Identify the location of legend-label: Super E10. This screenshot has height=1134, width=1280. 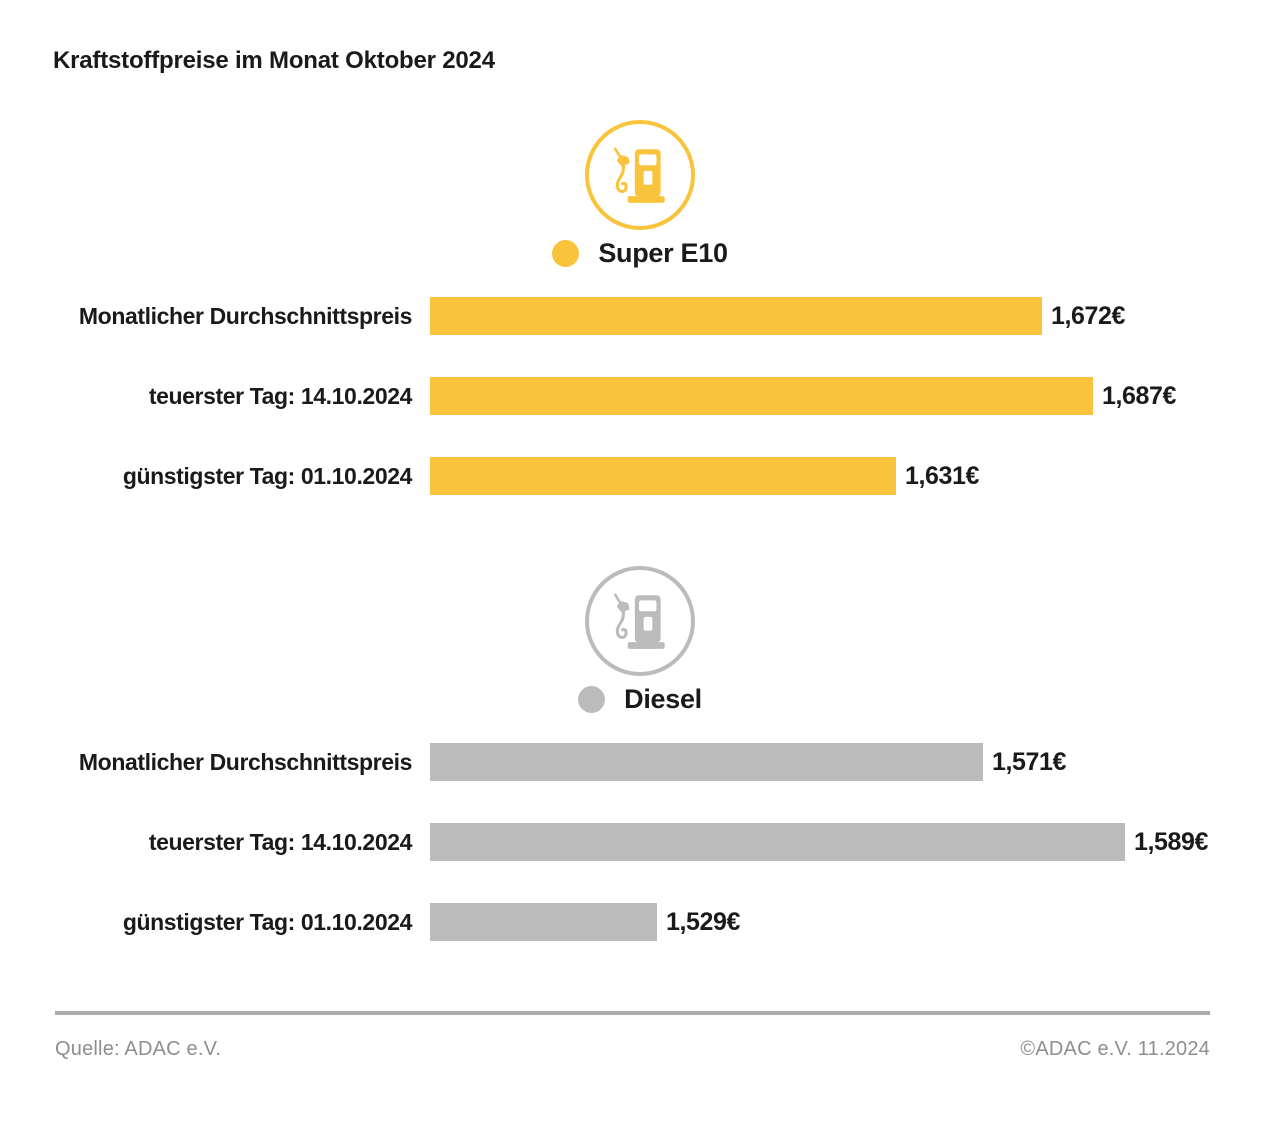
(663, 253).